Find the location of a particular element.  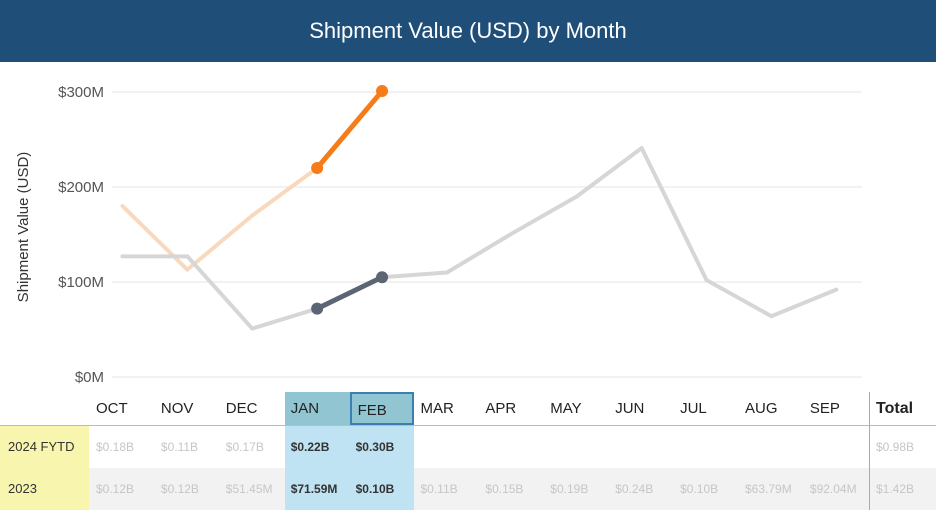

row-total: $1.42B is located at coordinates (895, 489).